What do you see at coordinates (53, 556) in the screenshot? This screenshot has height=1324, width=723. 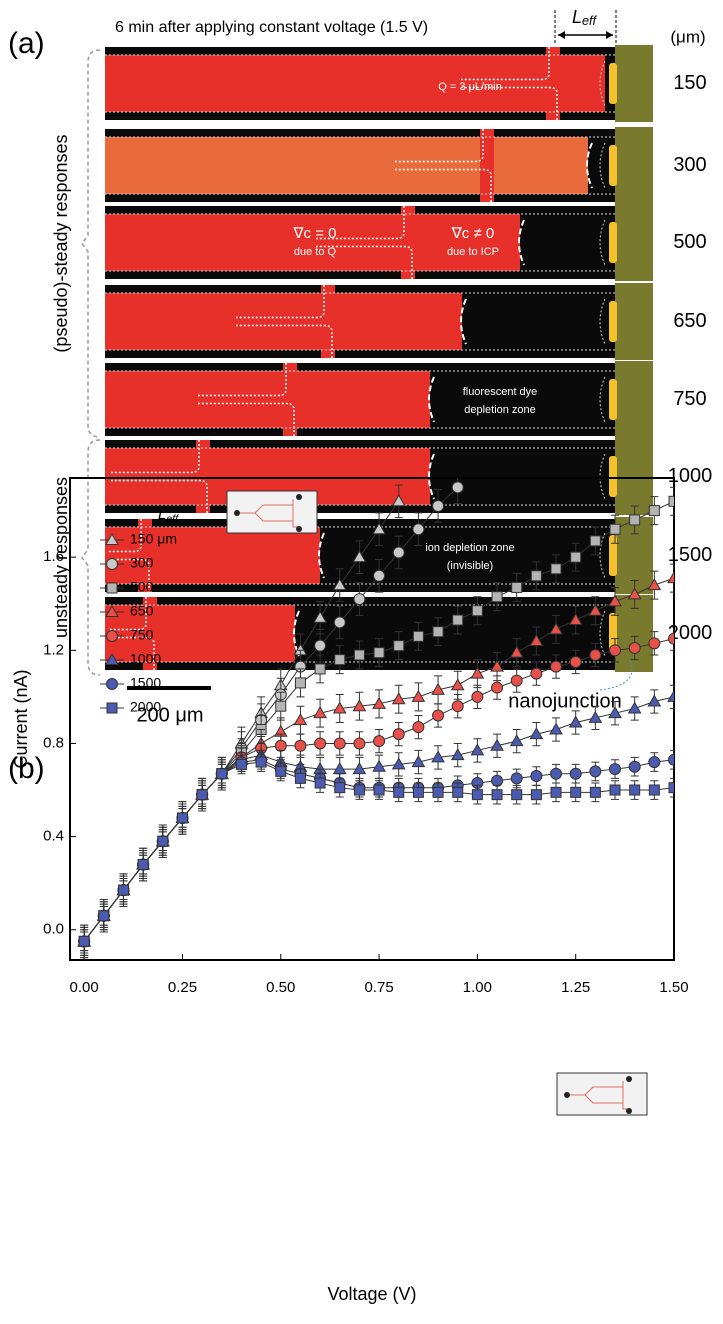 I see `y-tick-label: 1.6` at bounding box center [53, 556].